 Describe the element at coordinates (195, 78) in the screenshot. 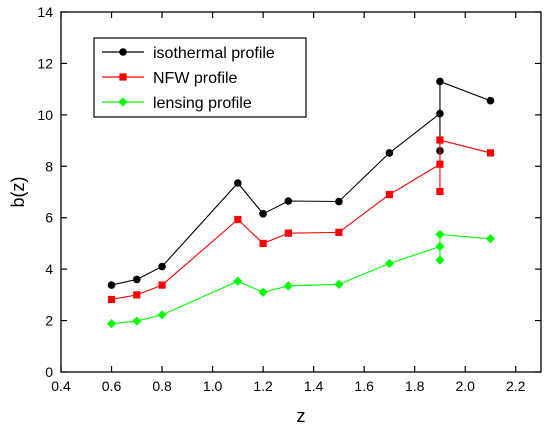

I see `legend-label: NFW profile` at that location.